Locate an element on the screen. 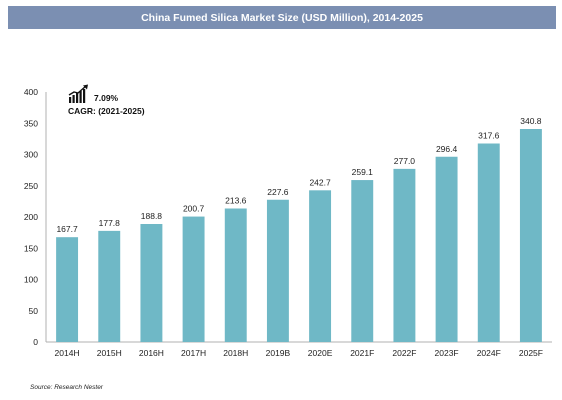 This screenshot has width=562, height=400. growth-chart-icon is located at coordinates (78, 93).